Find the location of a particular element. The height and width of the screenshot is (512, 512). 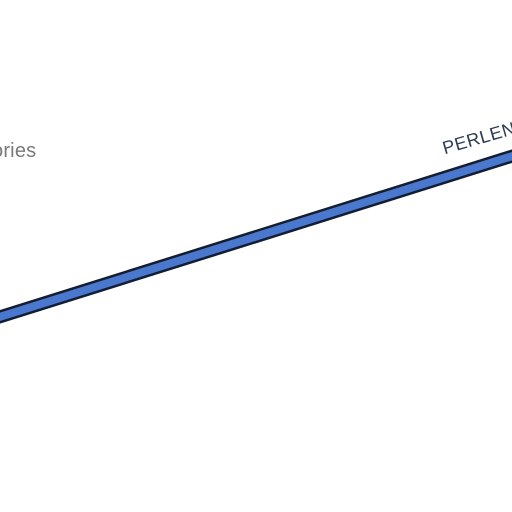

poi-label: ories is located at coordinates (18, 151).